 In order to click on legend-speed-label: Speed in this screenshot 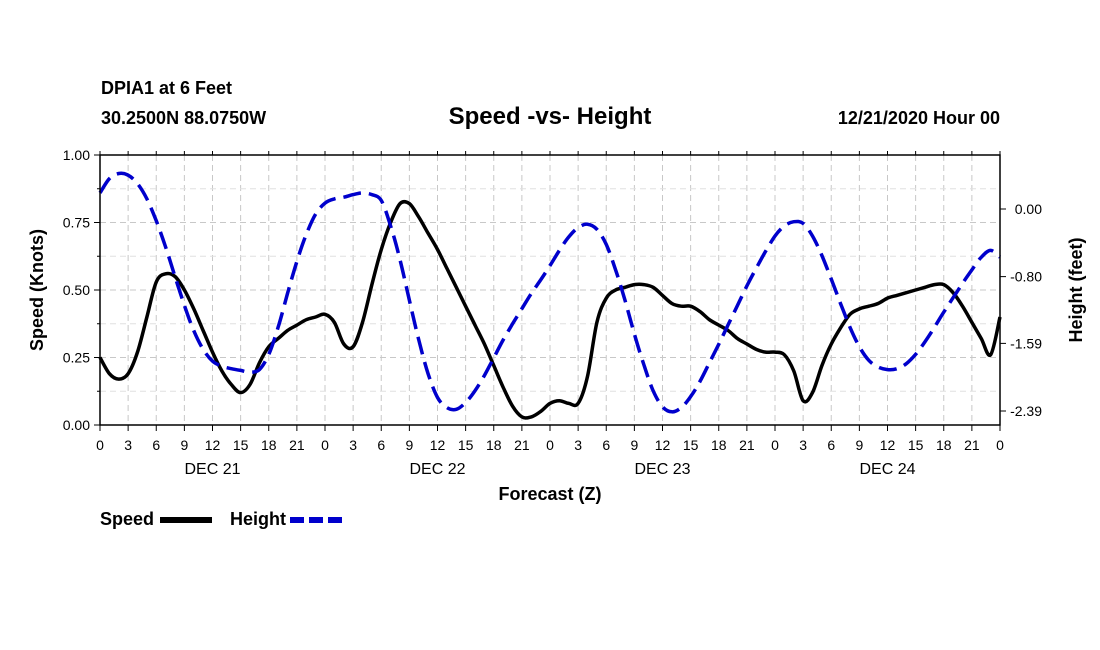, I will do `click(127, 519)`.